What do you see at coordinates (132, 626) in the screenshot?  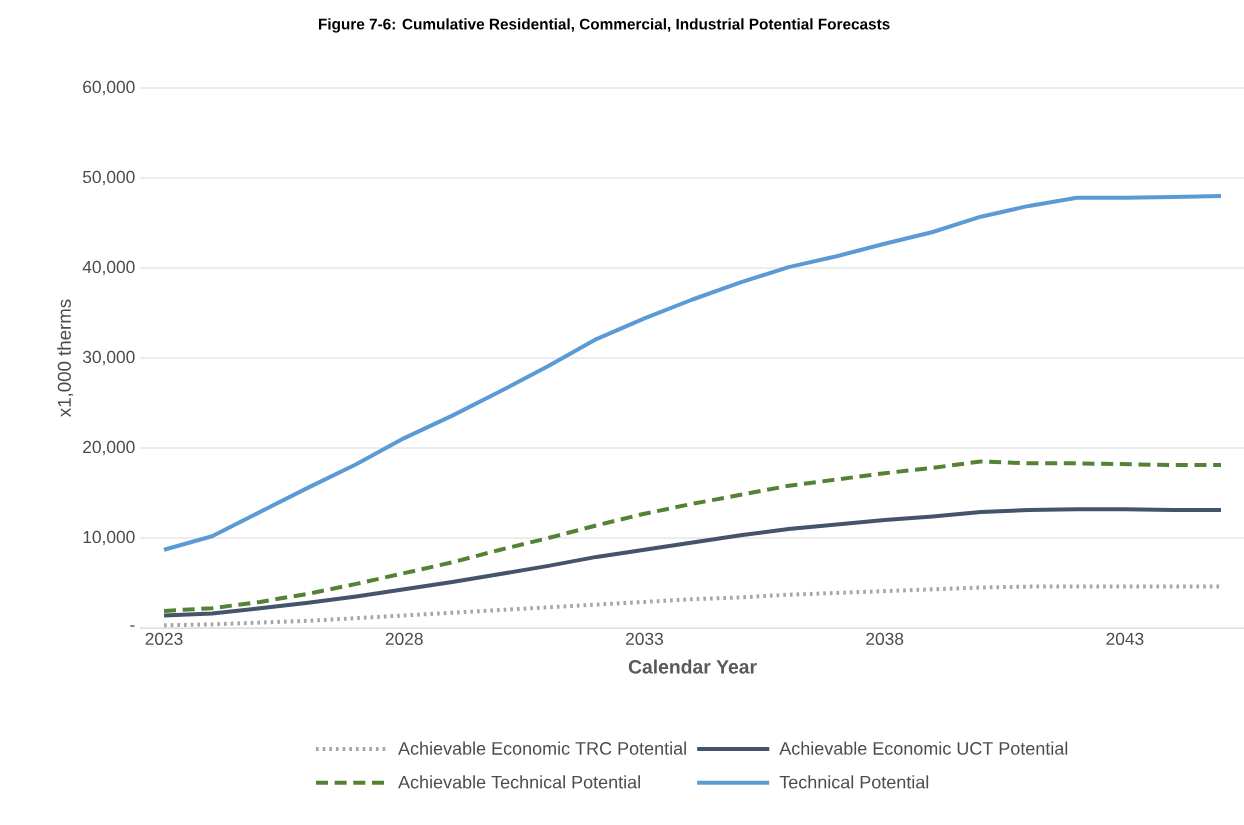 I see `y-tick-label: -` at bounding box center [132, 626].